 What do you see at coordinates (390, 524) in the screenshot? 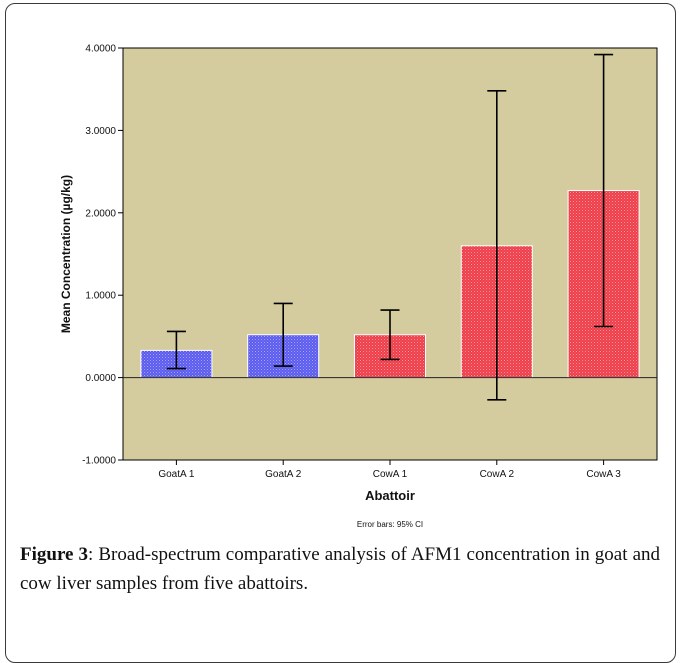
I see `error-bar-note: Error bars: 95% CI` at bounding box center [390, 524].